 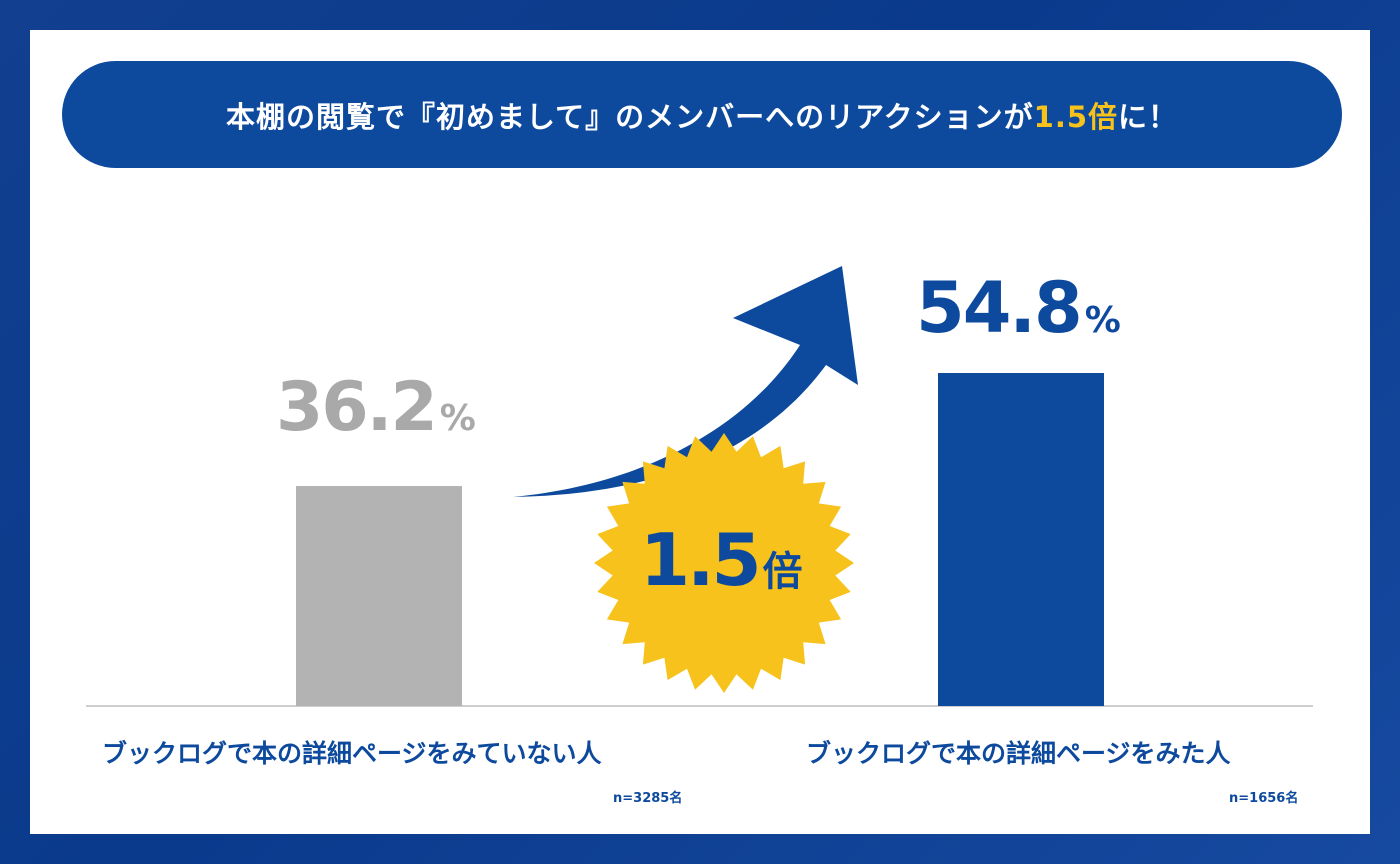 I want to click on value-unit-left: %, so click(x=457, y=418).